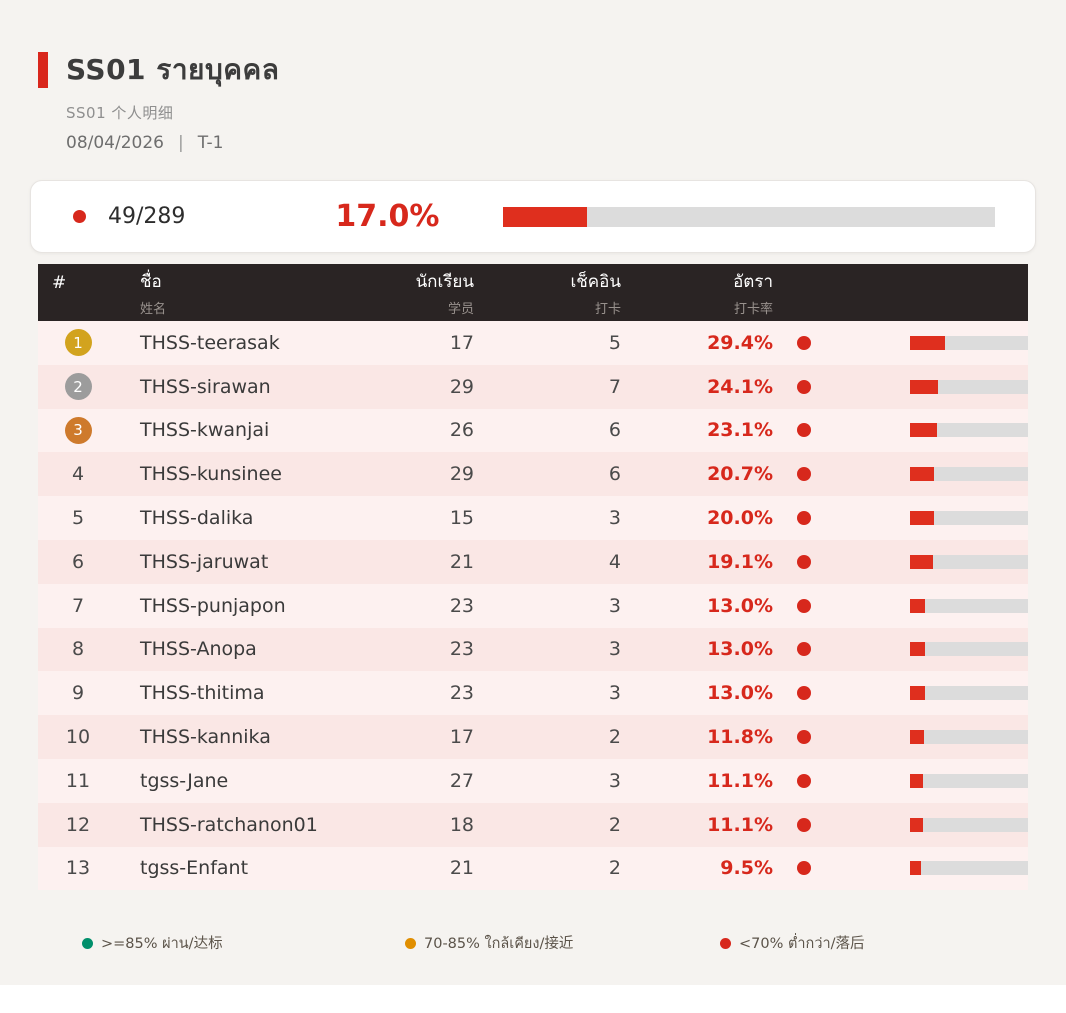 Image resolution: width=1066 pixels, height=1013 pixels. Describe the element at coordinates (725, 944) in the screenshot. I see `red-dot-icon` at that location.